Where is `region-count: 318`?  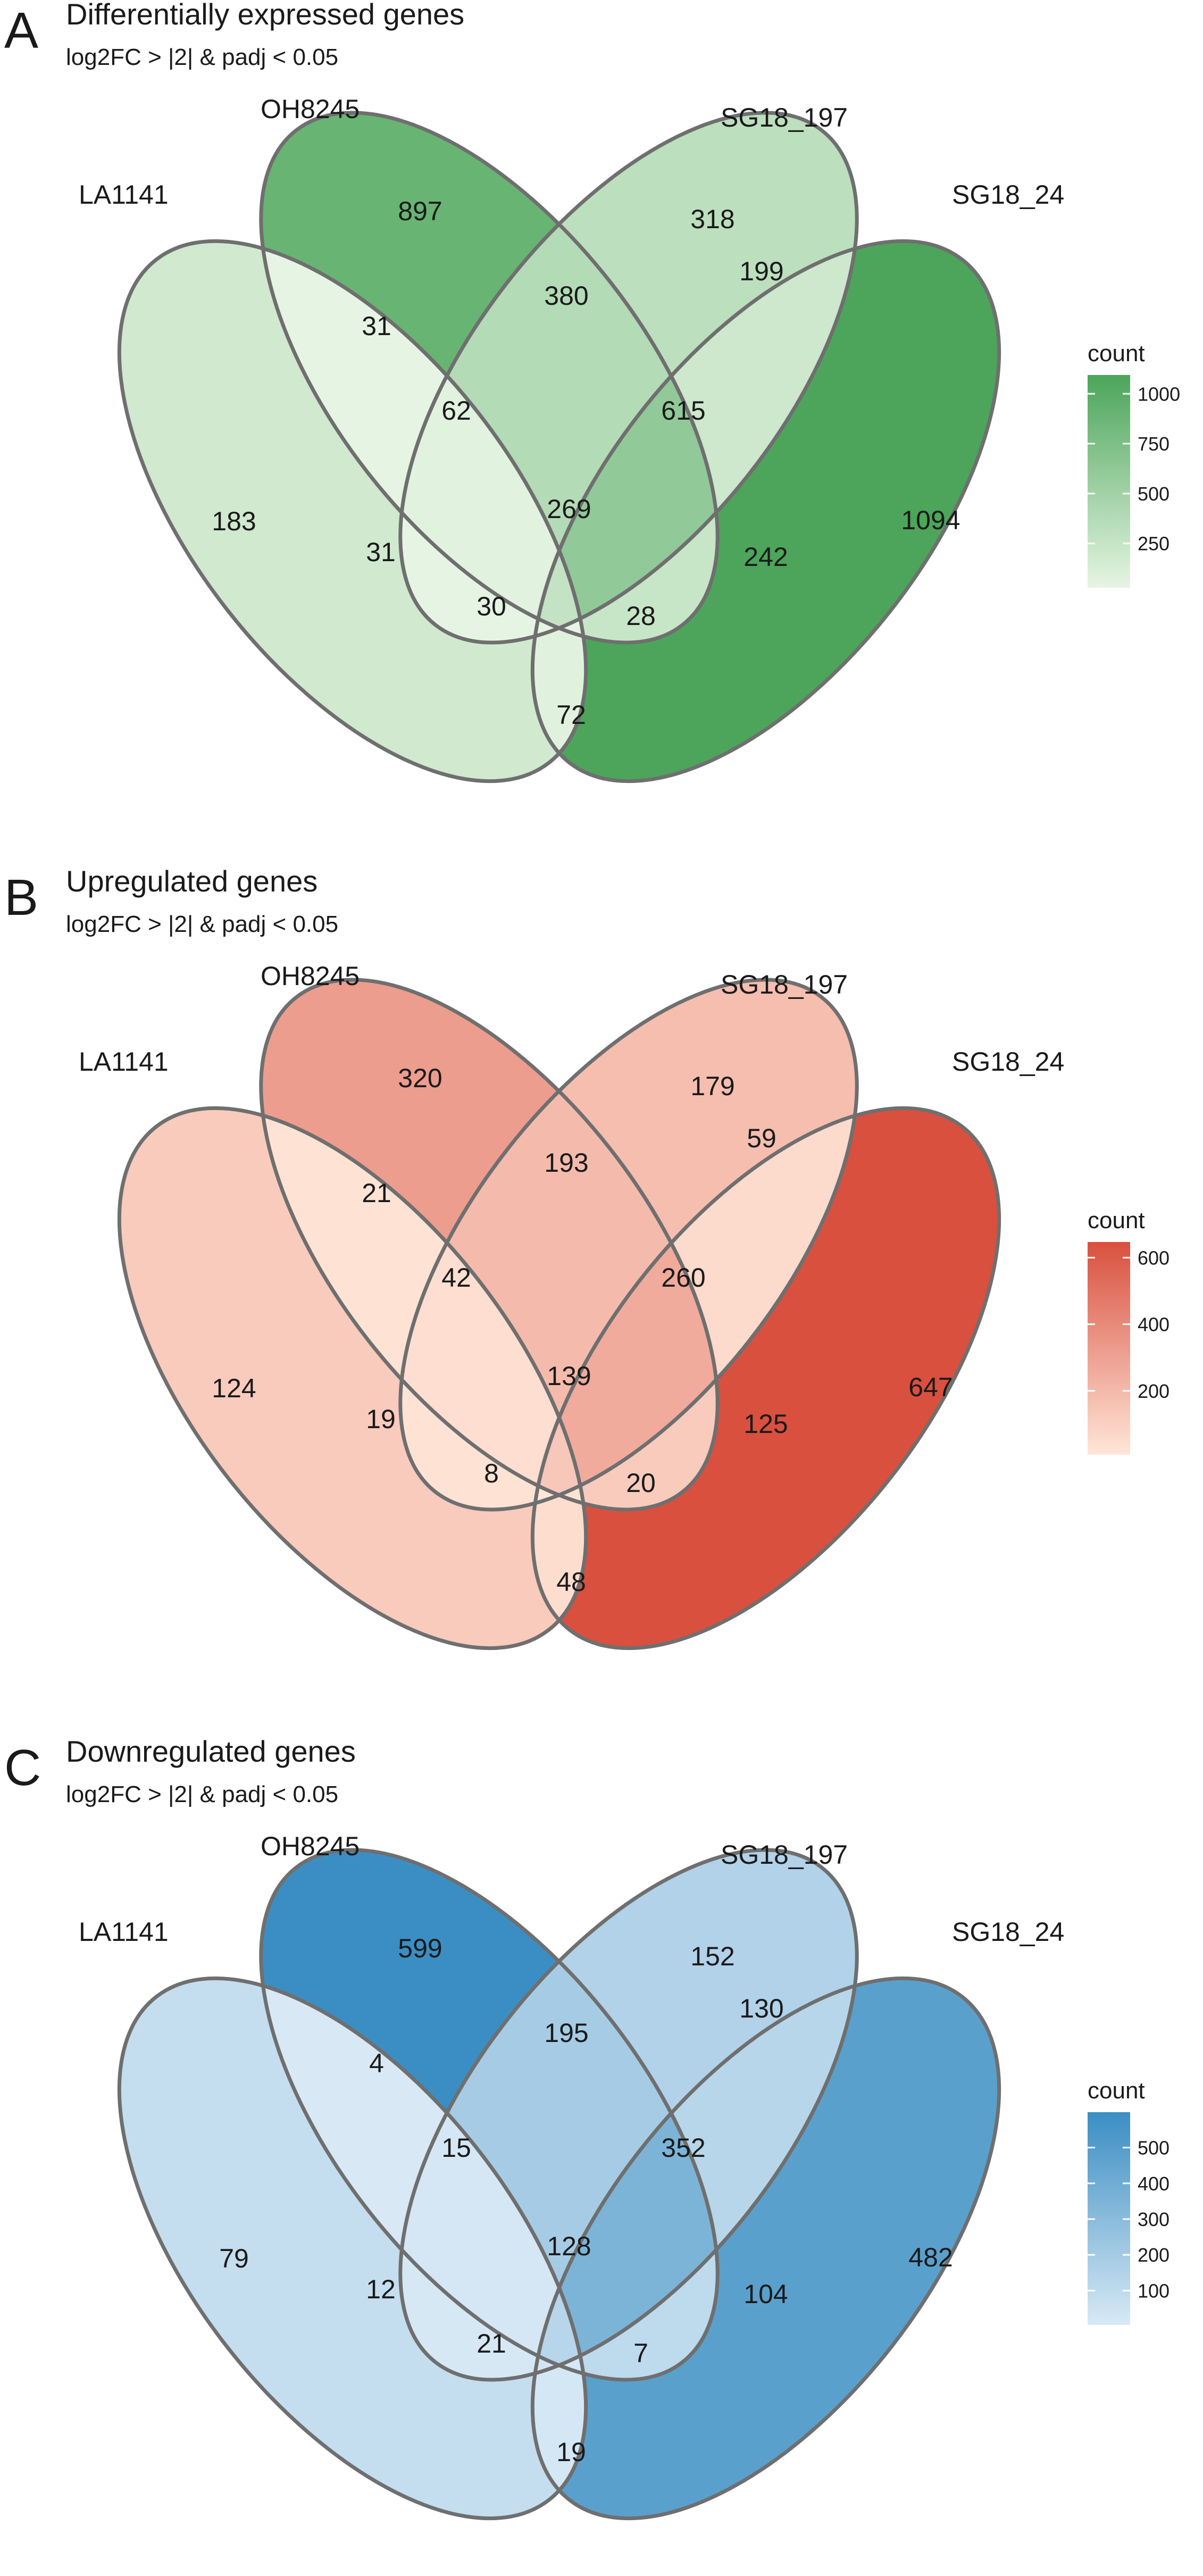 region-count: 318 is located at coordinates (712, 219).